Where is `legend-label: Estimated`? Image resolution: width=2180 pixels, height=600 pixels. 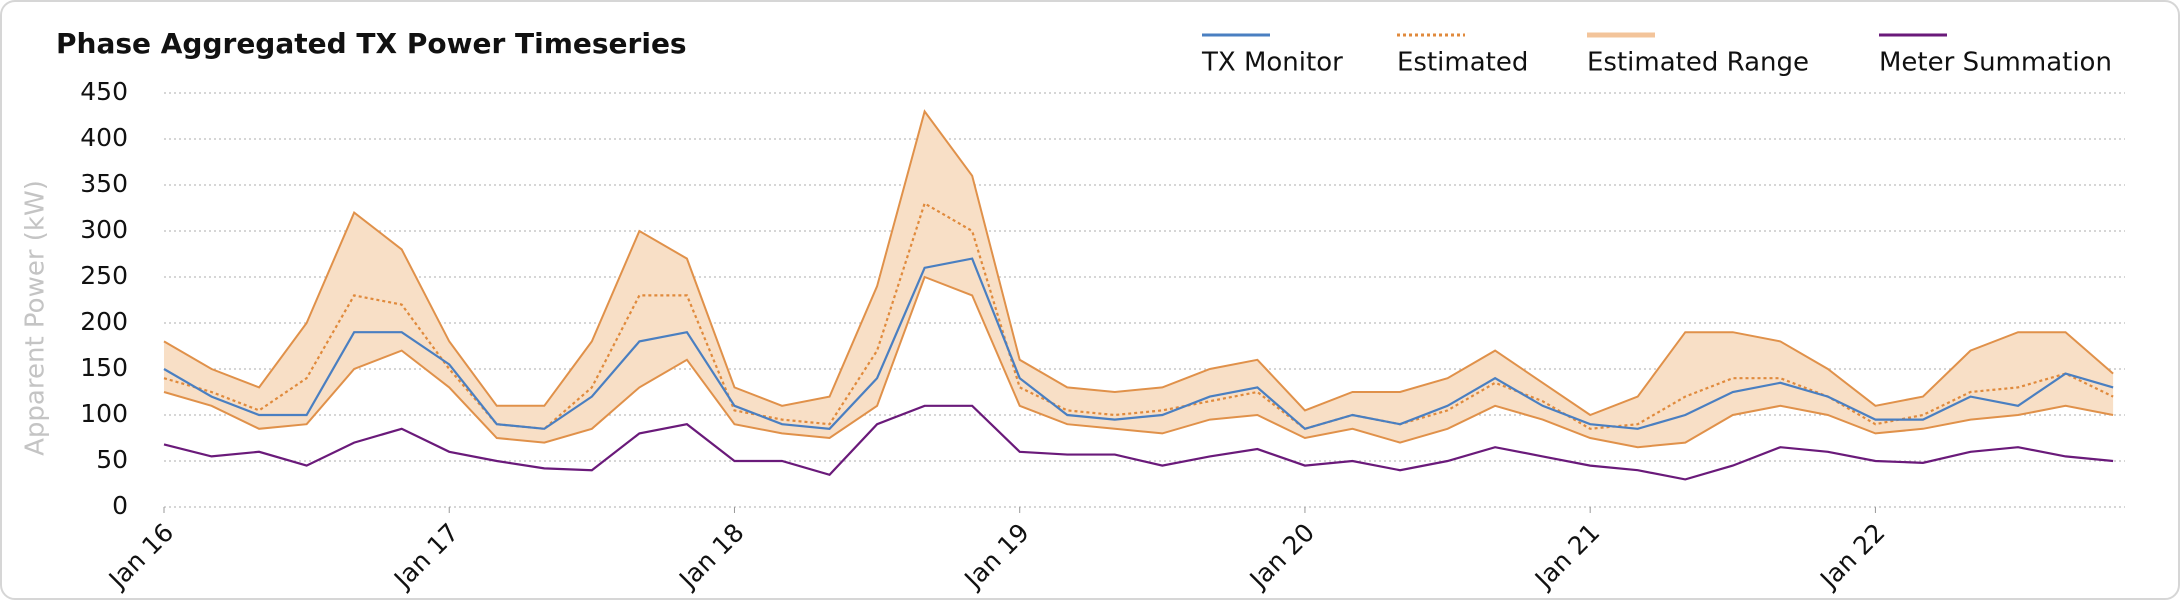 legend-label: Estimated is located at coordinates (1462, 63).